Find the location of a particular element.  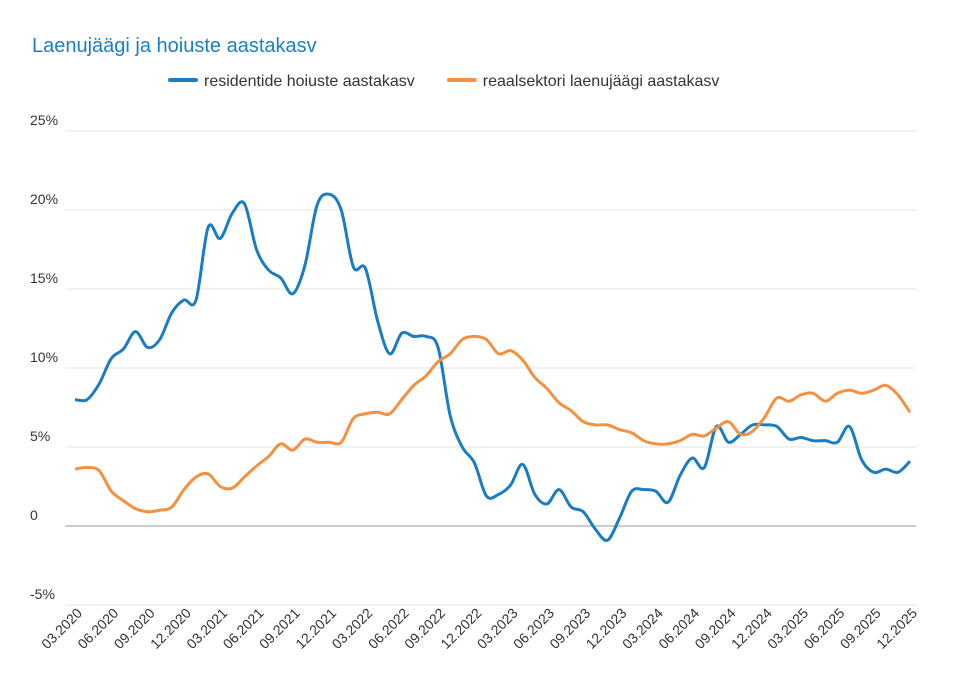

y-tick-label: 10% is located at coordinates (44, 357).